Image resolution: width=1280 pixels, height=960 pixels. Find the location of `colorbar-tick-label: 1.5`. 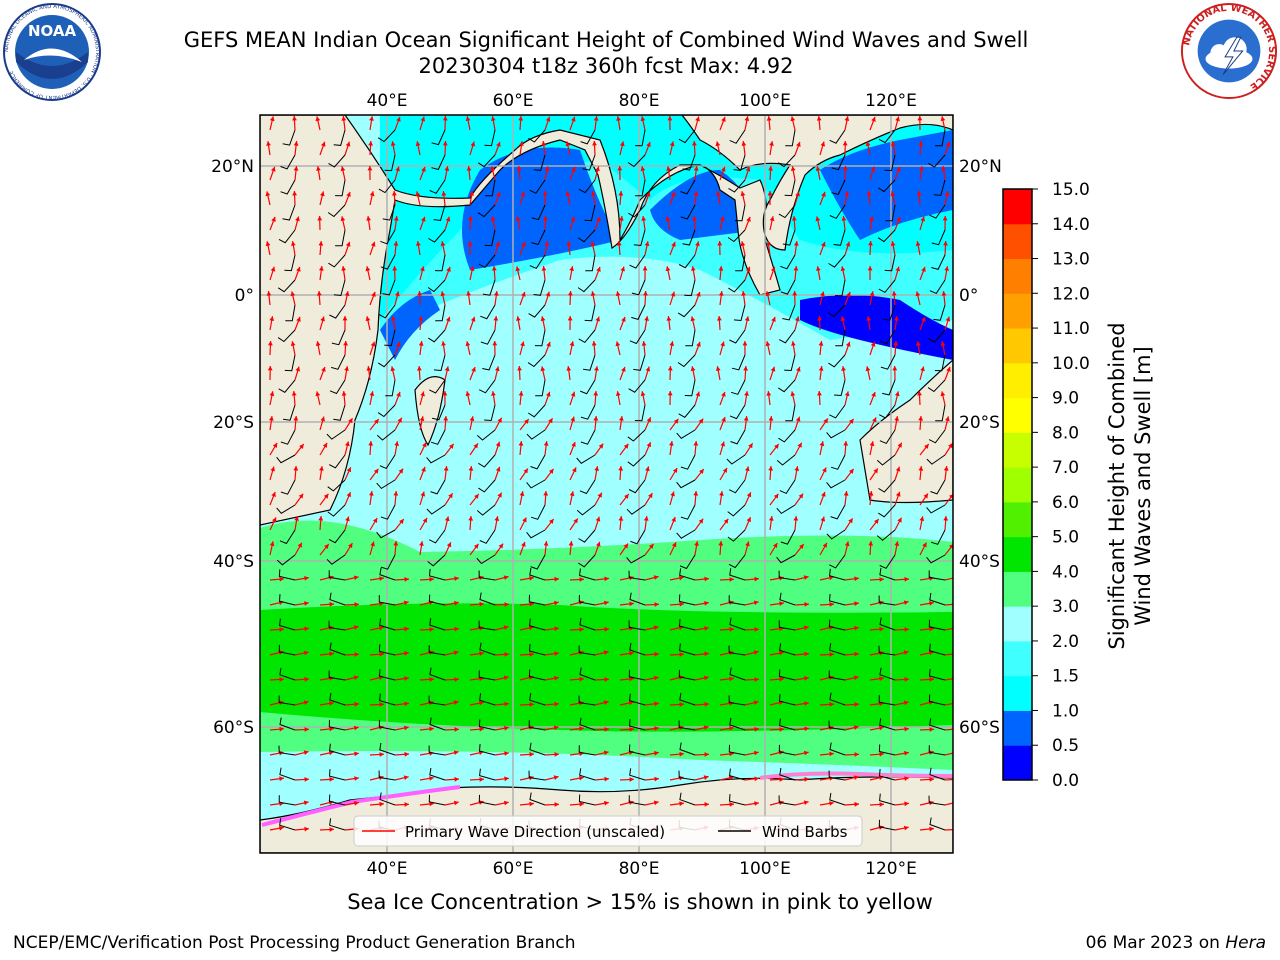

colorbar-tick-label: 1.5 is located at coordinates (1065, 677).